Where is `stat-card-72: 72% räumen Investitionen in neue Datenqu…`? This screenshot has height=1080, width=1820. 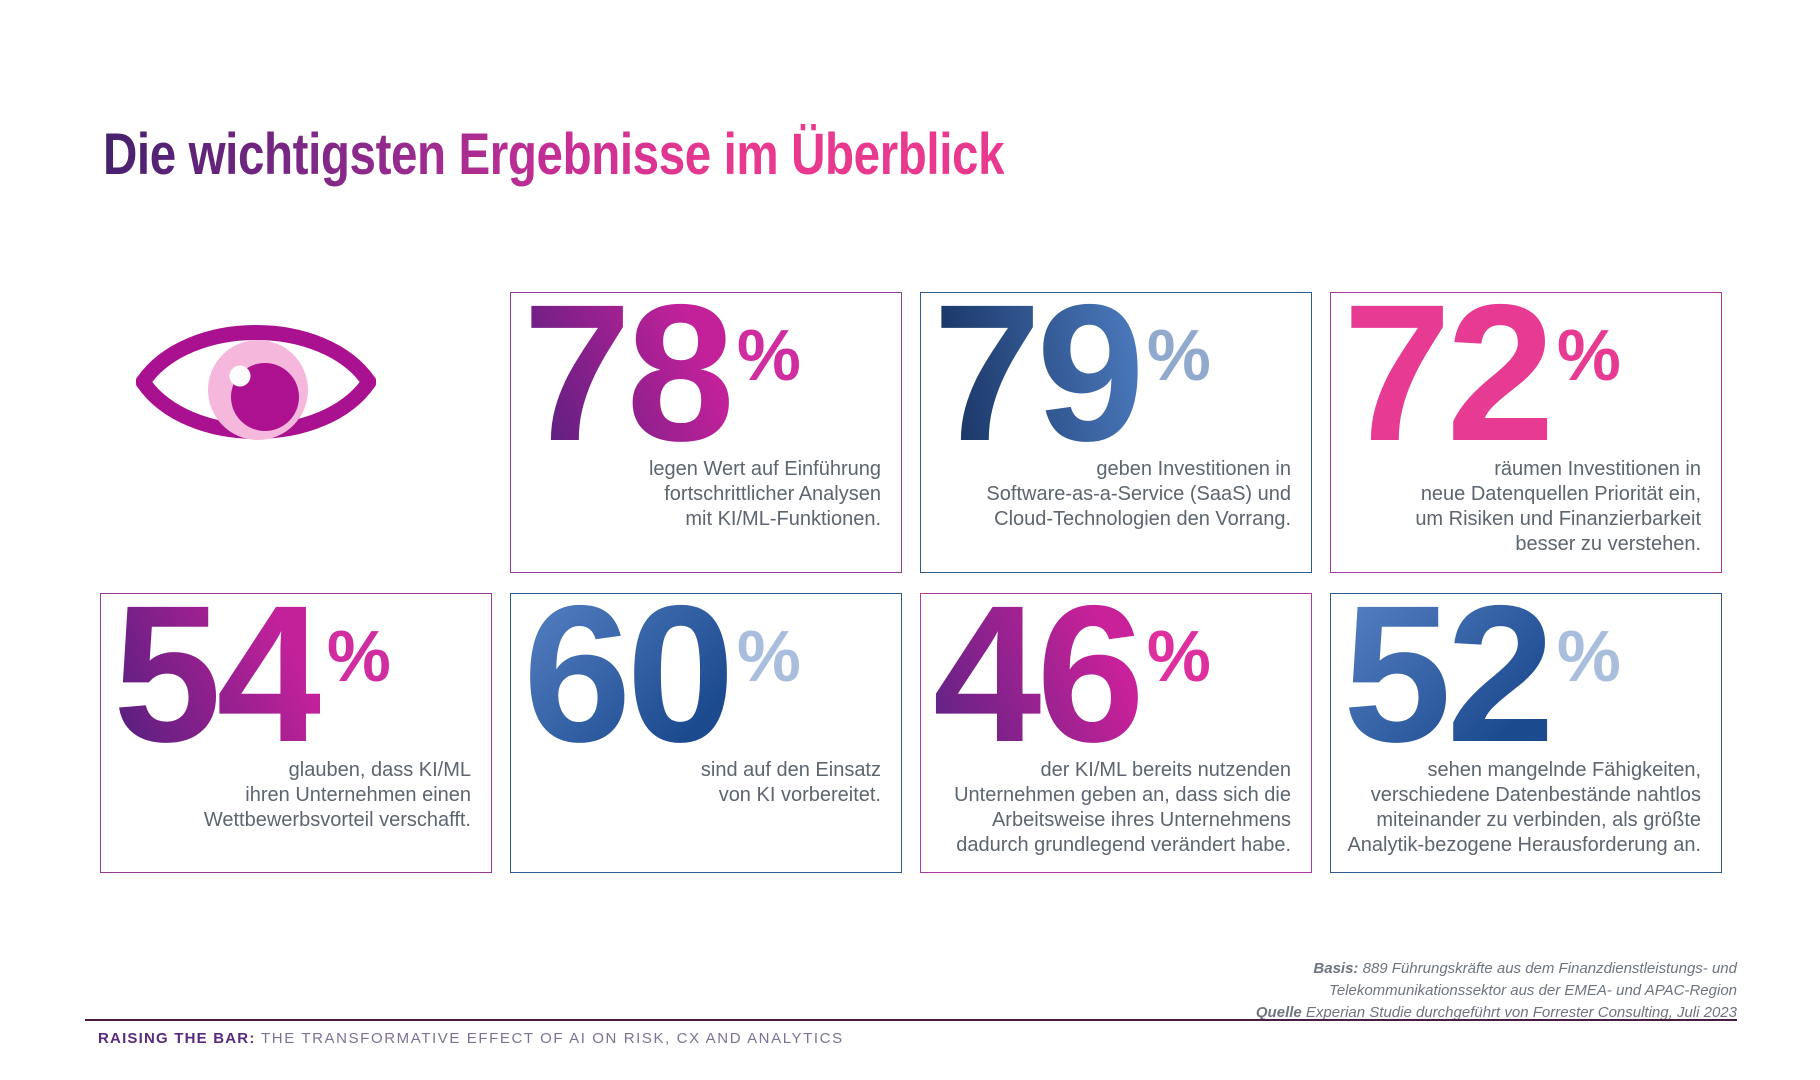
stat-card-72: 72% räumen Investitionen in neue Datenqu… is located at coordinates (1526, 432).